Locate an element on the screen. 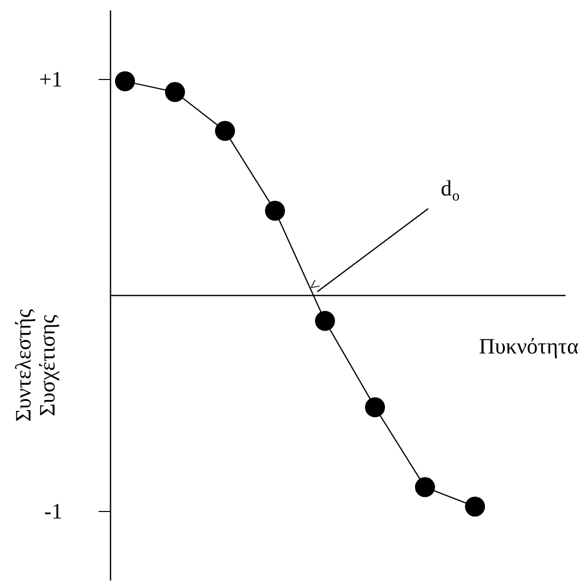  y-tick-label: -1 is located at coordinates (53, 511).